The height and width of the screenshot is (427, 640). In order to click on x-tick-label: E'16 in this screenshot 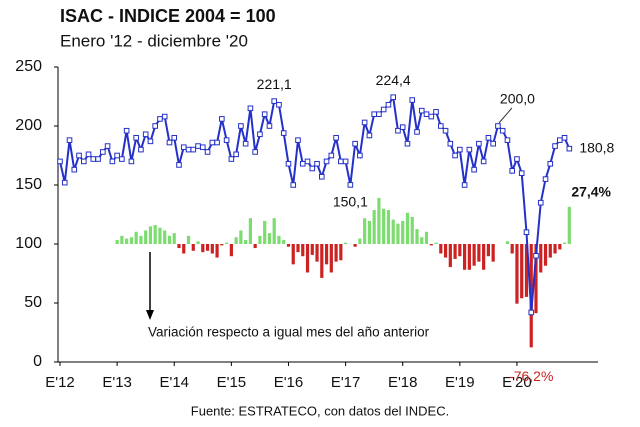, I will do `click(289, 382)`.